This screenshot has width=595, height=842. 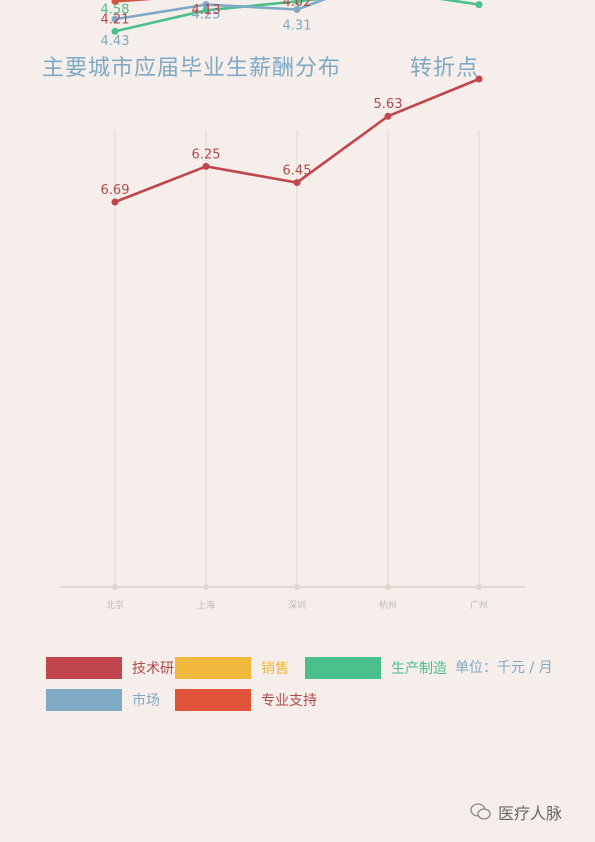 What do you see at coordinates (115, 9) in the screenshot?
I see `data-label-1-0: 4.58` at bounding box center [115, 9].